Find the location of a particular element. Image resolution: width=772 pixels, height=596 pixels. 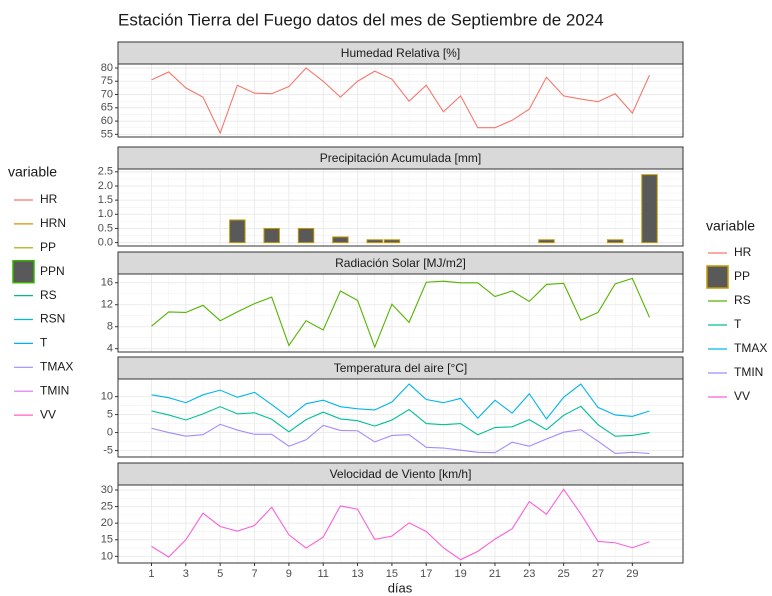

y-tick-label: 1.0 is located at coordinates (105, 214).